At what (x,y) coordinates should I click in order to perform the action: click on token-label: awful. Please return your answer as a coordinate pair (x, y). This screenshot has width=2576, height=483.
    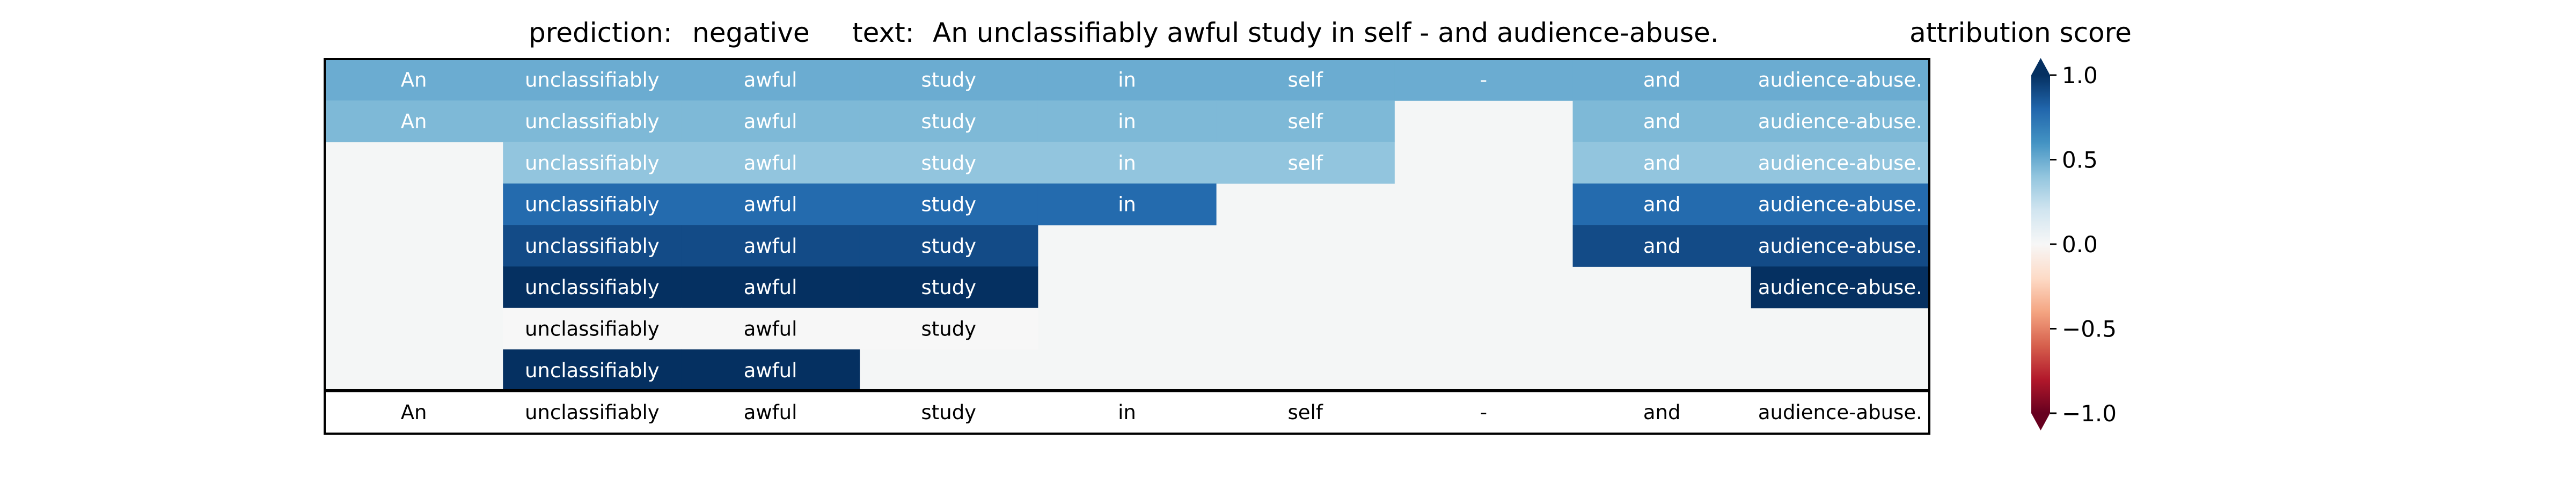
    Looking at the image, I should click on (770, 412).